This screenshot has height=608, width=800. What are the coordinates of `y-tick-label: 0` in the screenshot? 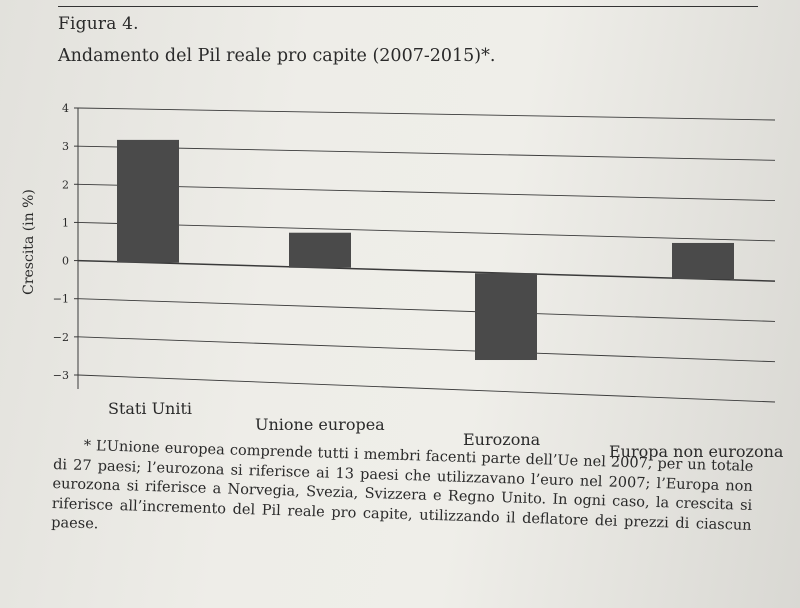 It's located at (65, 261).